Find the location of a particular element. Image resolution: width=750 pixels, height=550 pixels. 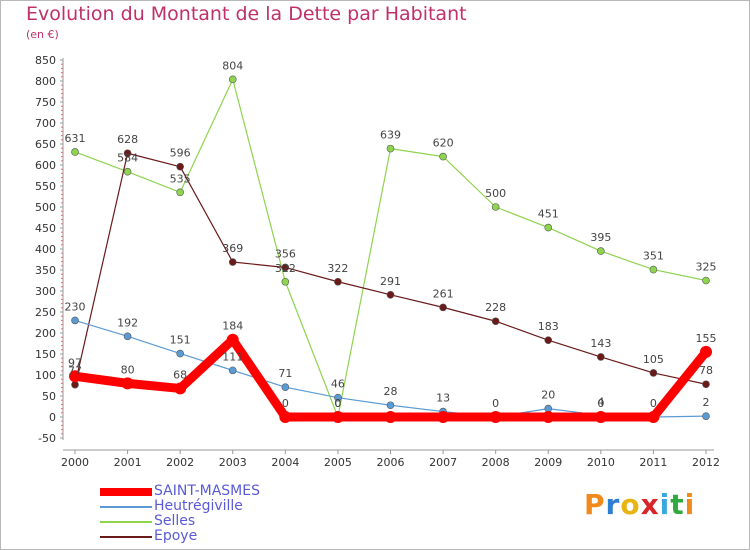

data-label: 631 is located at coordinates (75, 138).